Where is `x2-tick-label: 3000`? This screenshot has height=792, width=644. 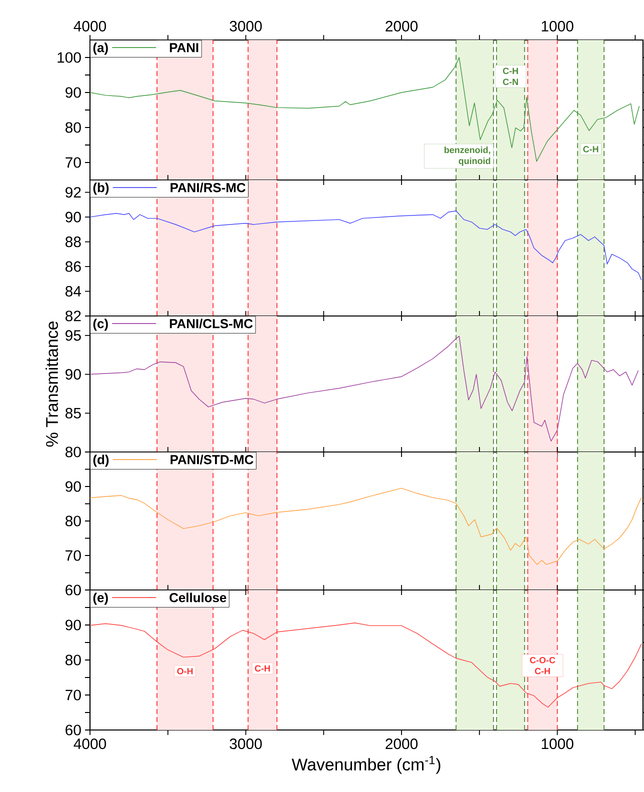
x2-tick-label: 3000 is located at coordinates (246, 26).